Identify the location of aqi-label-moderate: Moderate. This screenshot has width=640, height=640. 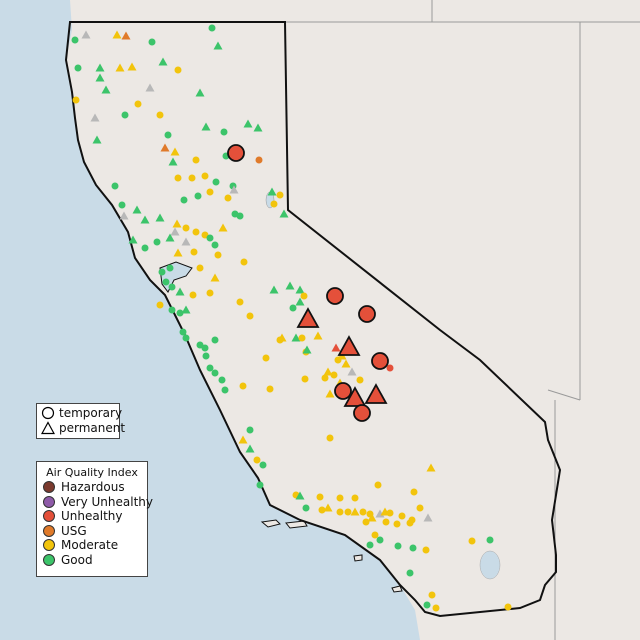
(90, 545).